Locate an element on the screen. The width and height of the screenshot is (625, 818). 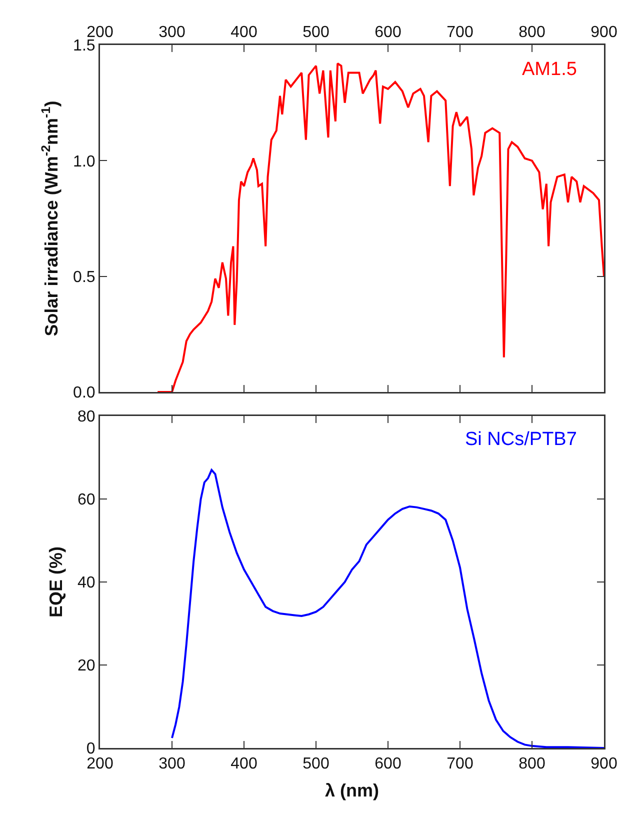
y-tick-label: 1.5 is located at coordinates (84, 46).